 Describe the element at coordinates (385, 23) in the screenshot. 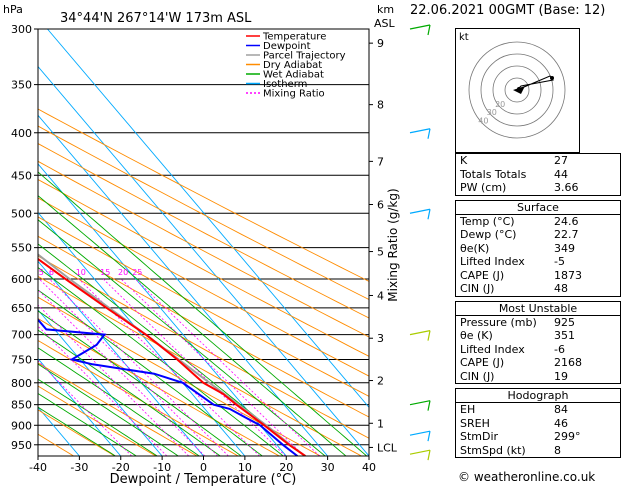

I see `asl-label: ASL` at that location.